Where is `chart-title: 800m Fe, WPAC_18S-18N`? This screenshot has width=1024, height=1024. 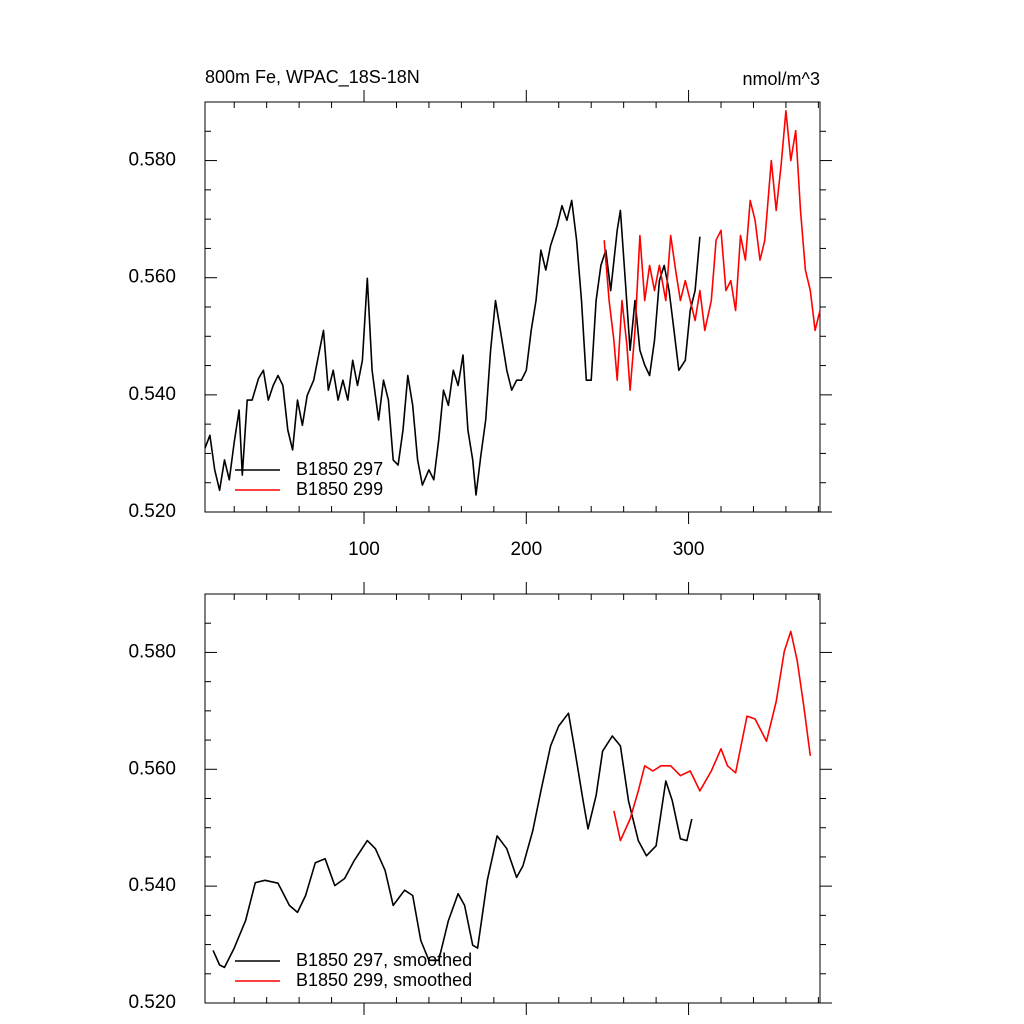
chart-title: 800m Fe, WPAC_18S-18N is located at coordinates (312, 77).